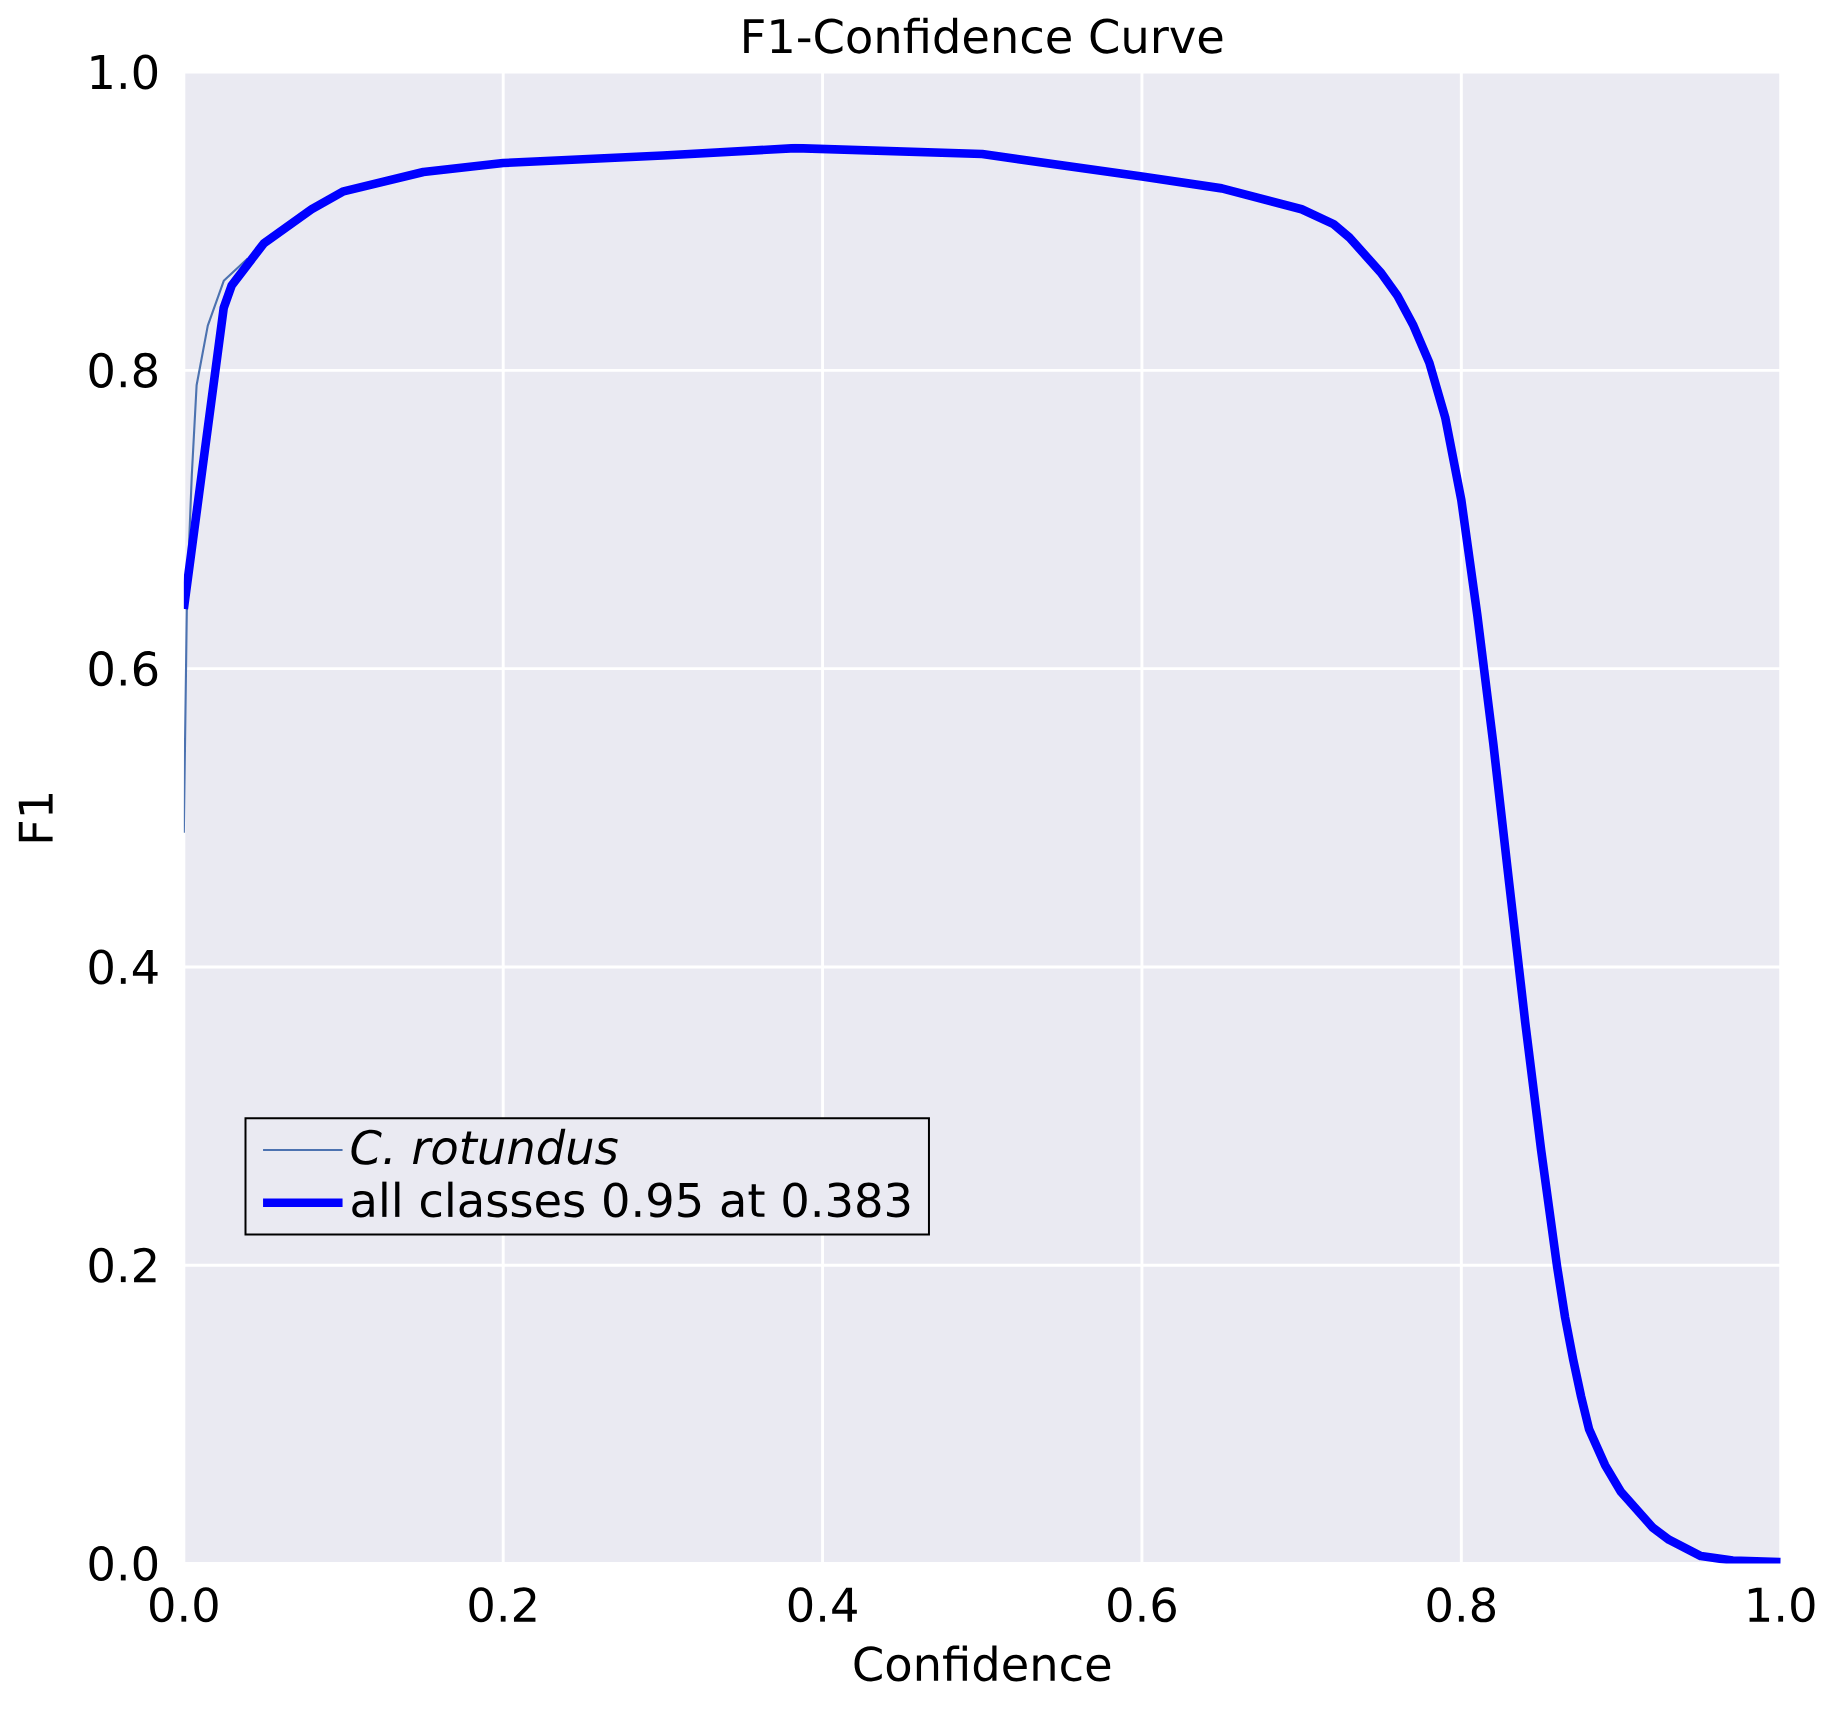 This screenshot has width=1833, height=1712. I want to click on x-tick-label: 0.2, so click(502, 1605).